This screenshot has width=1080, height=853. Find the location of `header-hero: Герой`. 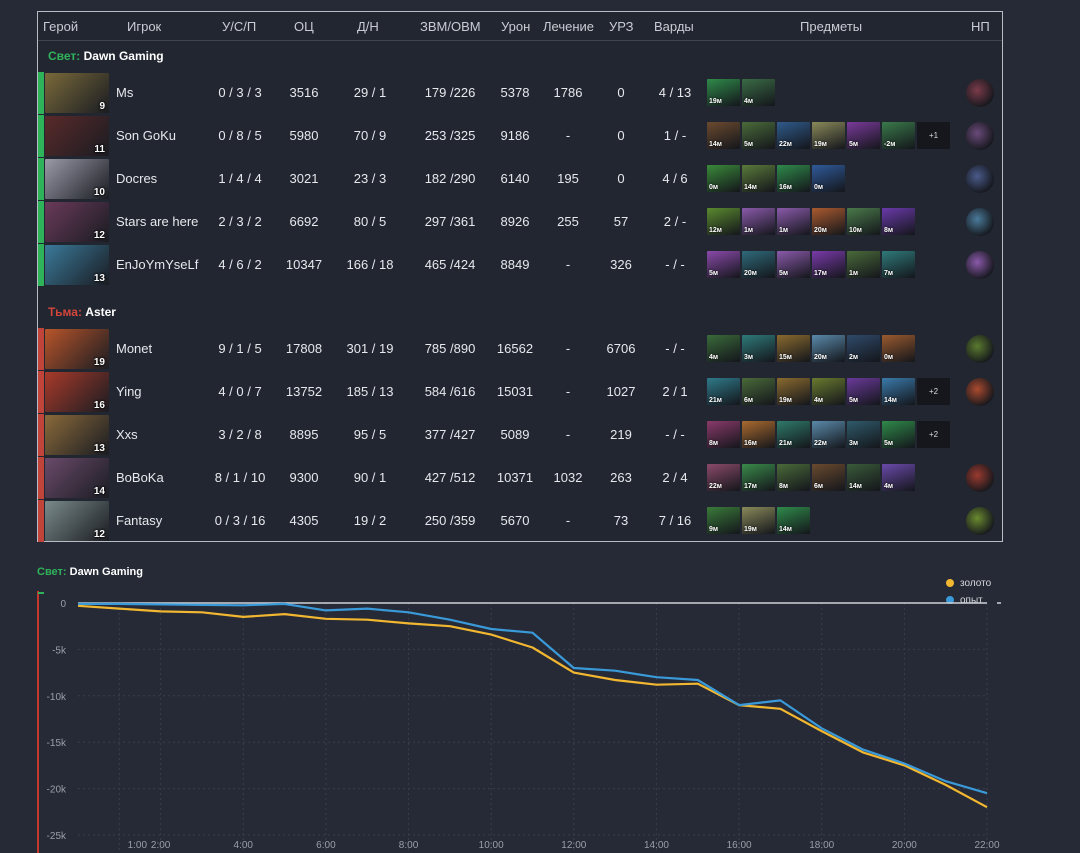

header-hero: Герой is located at coordinates (61, 26).